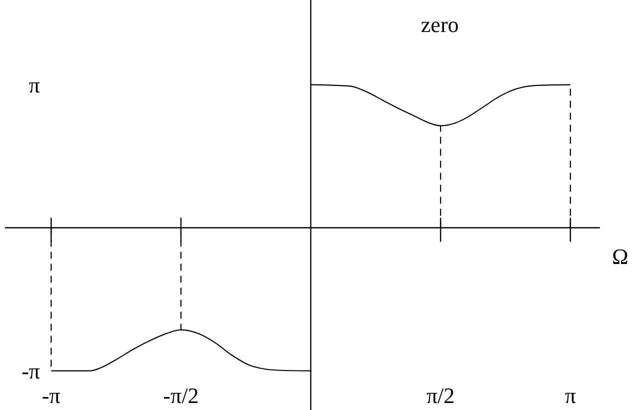 The width and height of the screenshot is (644, 410). What do you see at coordinates (51, 395) in the screenshot?
I see `x-tick-label: -π` at bounding box center [51, 395].